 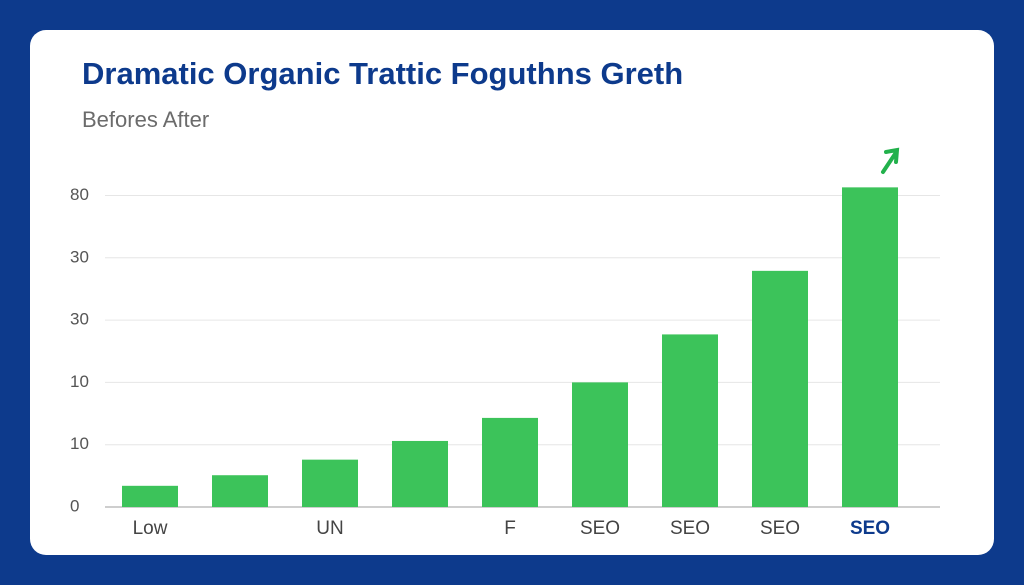 I want to click on y-tick-label: 80, so click(x=79, y=194).